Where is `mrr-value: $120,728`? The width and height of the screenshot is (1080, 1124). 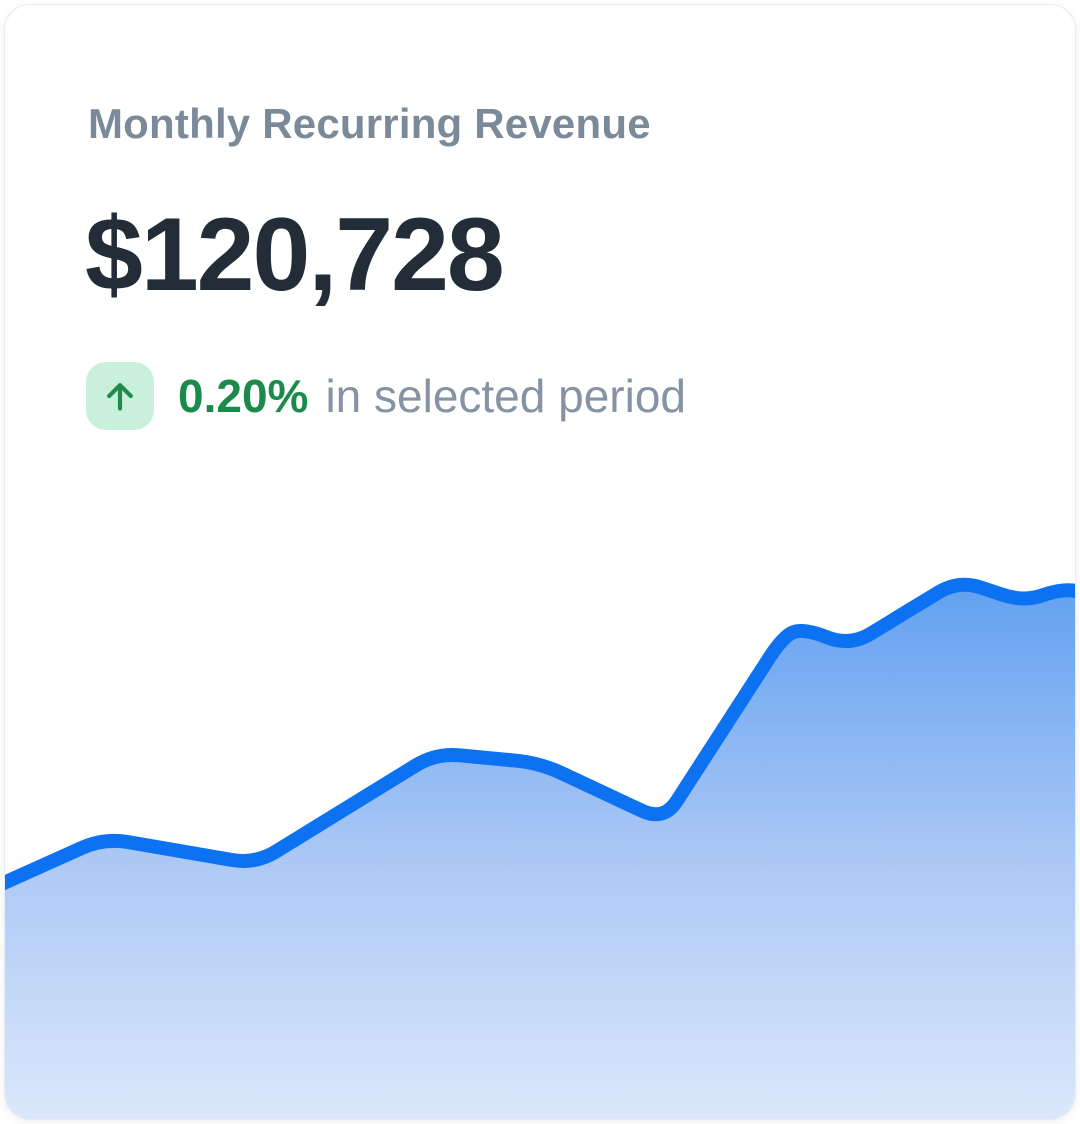 mrr-value: $120,728 is located at coordinates (295, 255).